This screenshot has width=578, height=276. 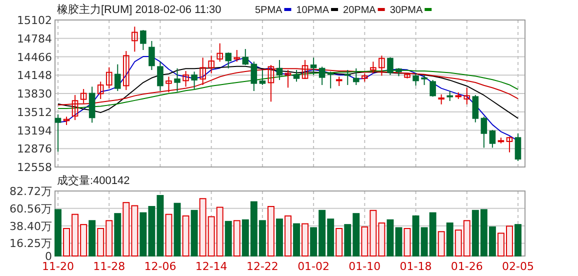 I want to click on y-tick-label: 82.72万, so click(x=31, y=191).